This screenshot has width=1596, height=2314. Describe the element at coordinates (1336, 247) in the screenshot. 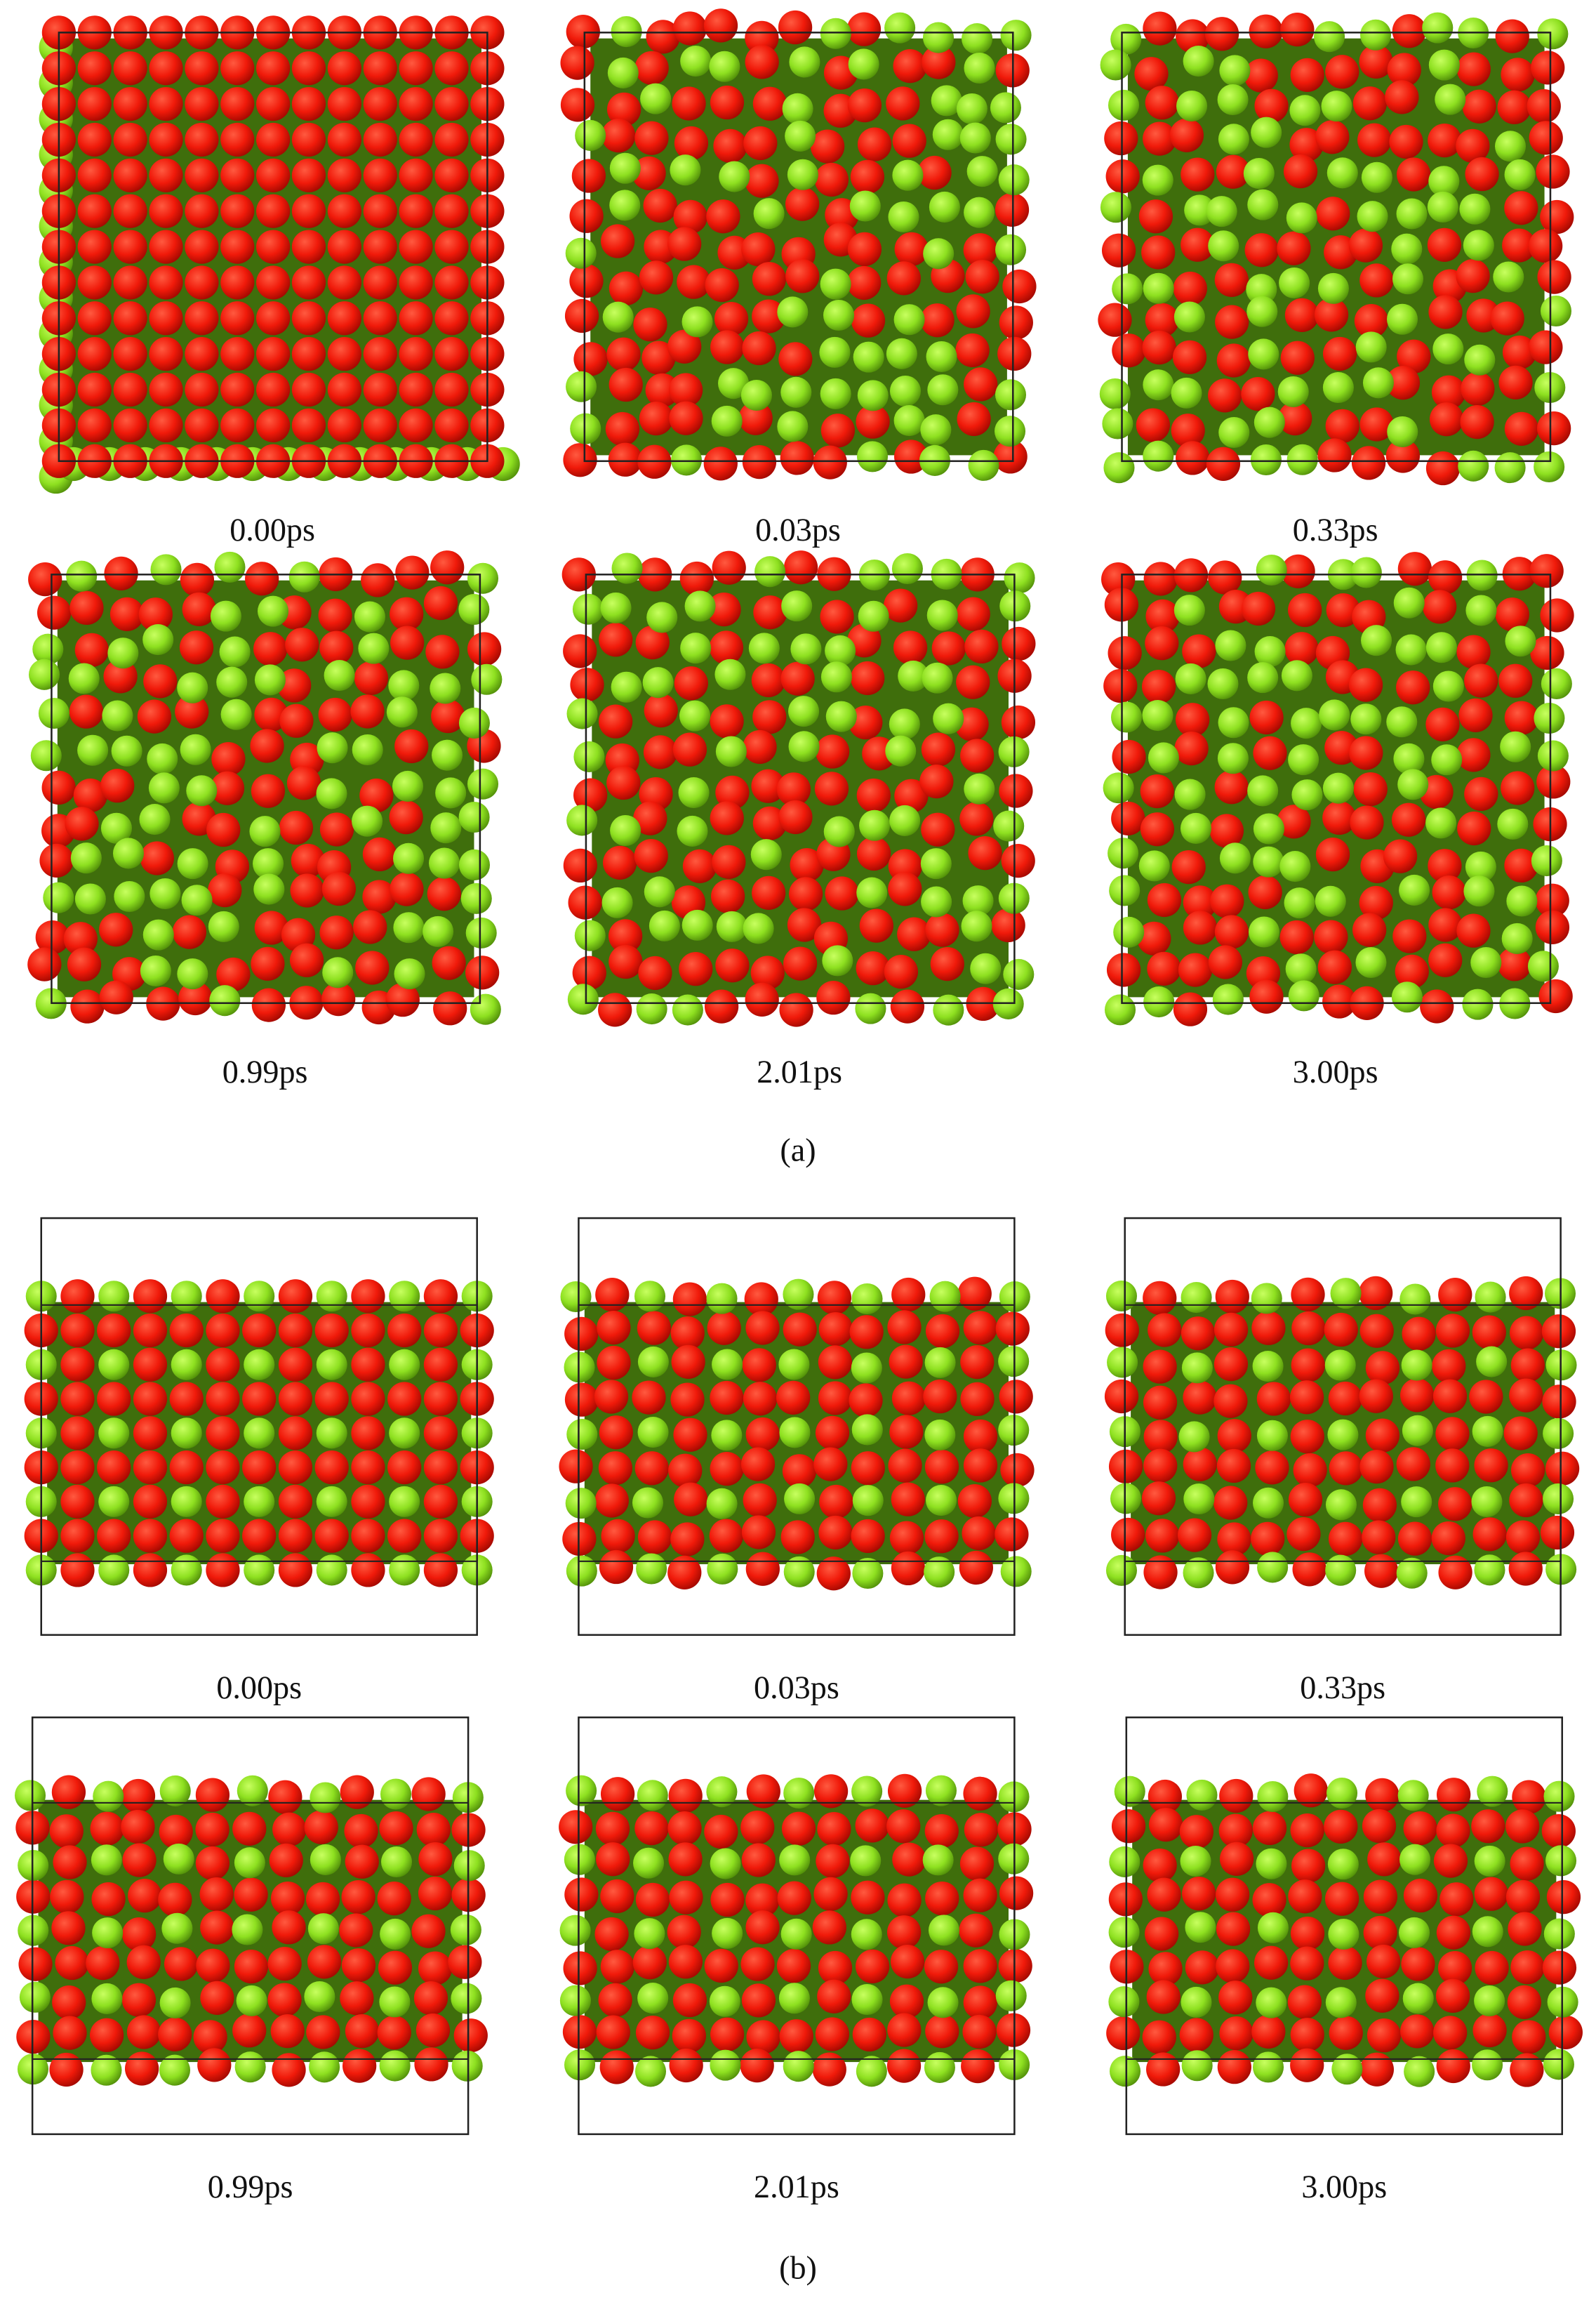

I see `simulation-box` at that location.